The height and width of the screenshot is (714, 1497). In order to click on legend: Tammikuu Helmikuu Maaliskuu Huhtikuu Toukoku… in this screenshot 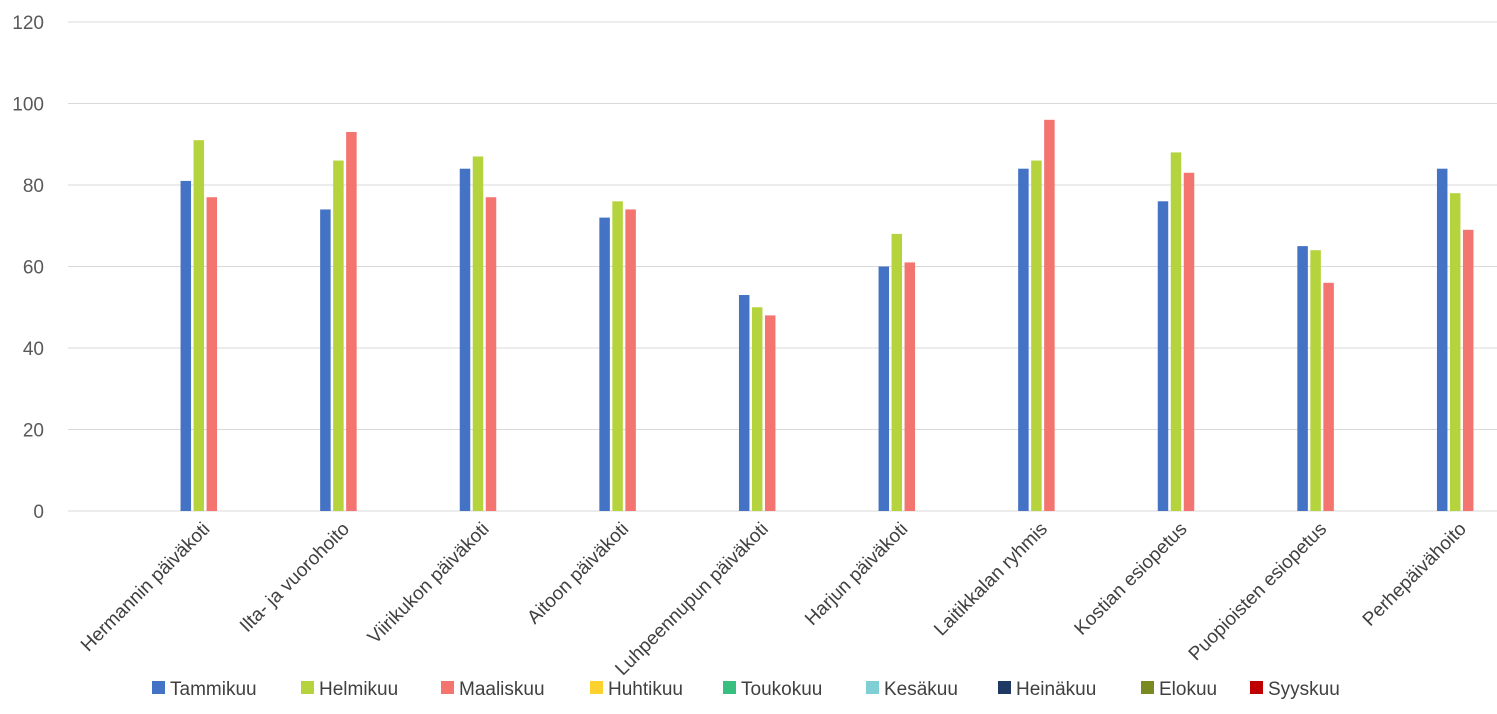, I will do `click(746, 689)`.